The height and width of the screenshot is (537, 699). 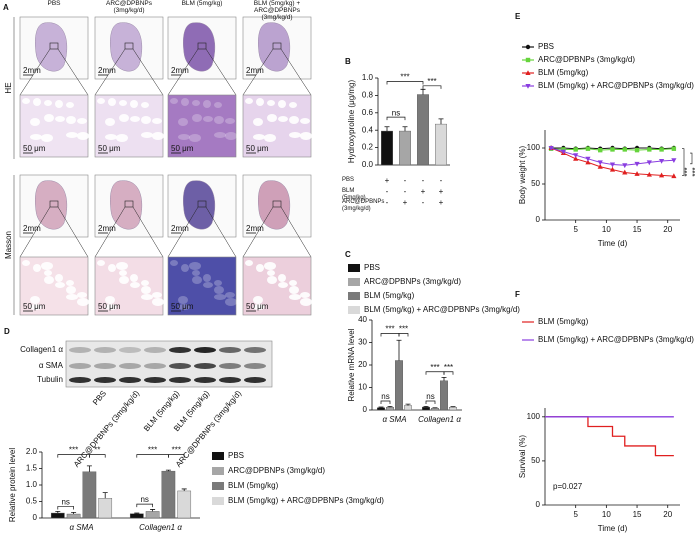 What do you see at coordinates (106, 429) in the screenshot?
I see `lane-label: ARC@DPBNPs (3mg/kg/d)` at bounding box center [106, 429].